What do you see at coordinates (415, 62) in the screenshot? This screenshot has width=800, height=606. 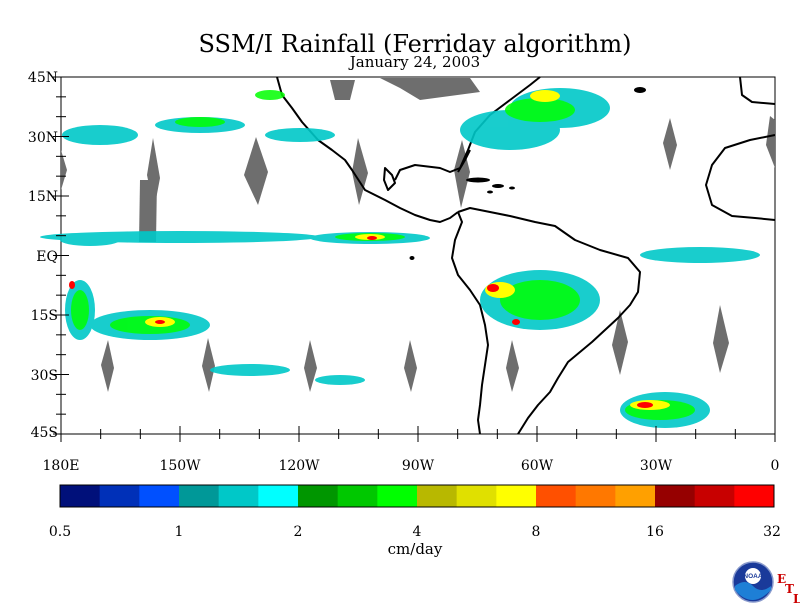 I see `map-date: January 24, 2003` at bounding box center [415, 62].